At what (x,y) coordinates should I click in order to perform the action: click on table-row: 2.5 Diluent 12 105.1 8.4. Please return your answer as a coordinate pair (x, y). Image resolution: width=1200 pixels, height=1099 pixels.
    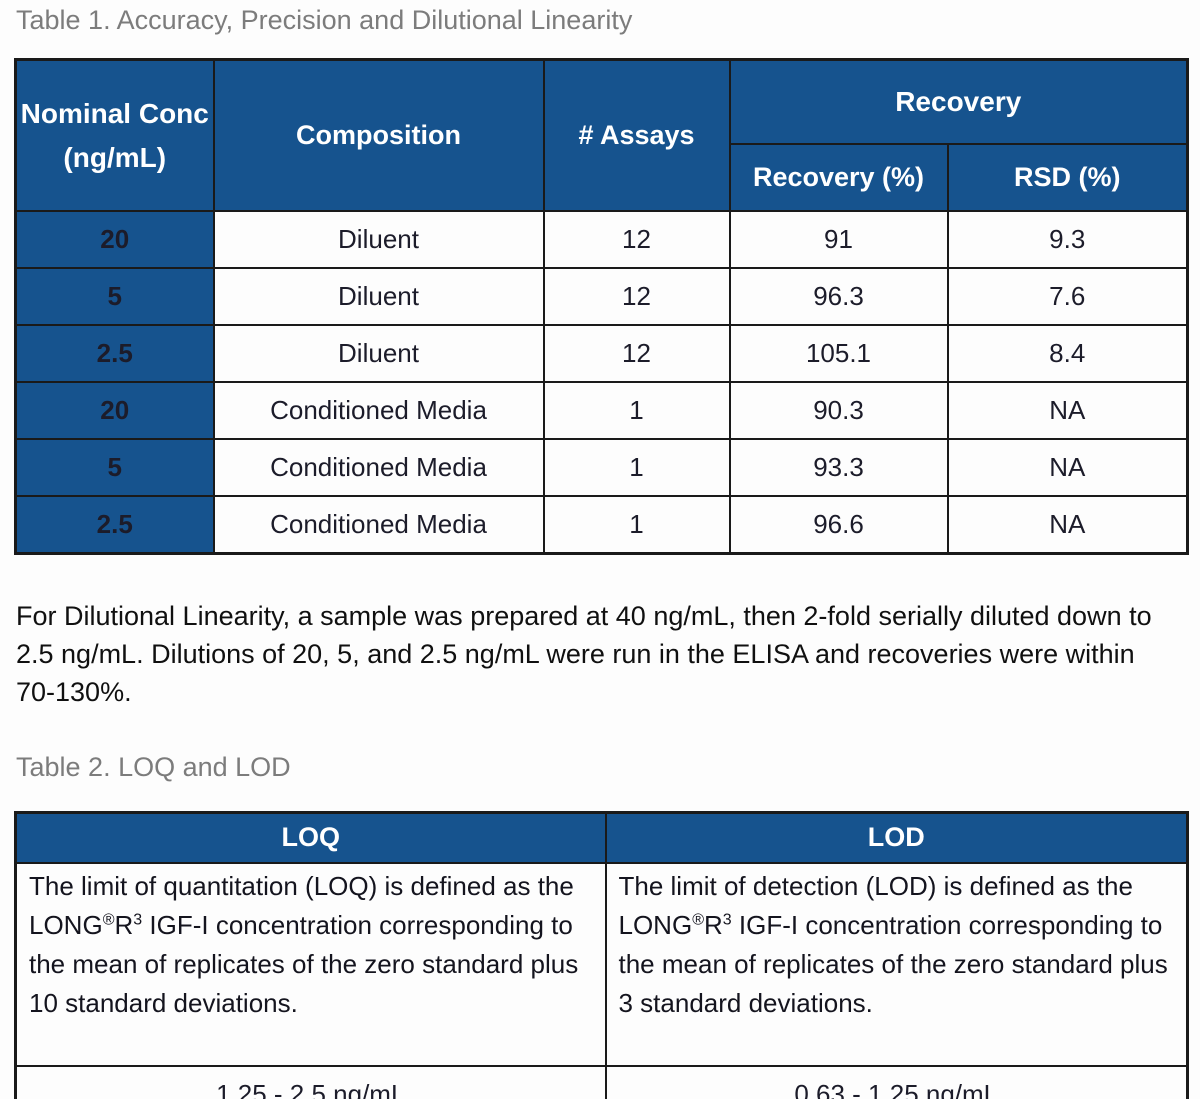
    Looking at the image, I should click on (601, 353).